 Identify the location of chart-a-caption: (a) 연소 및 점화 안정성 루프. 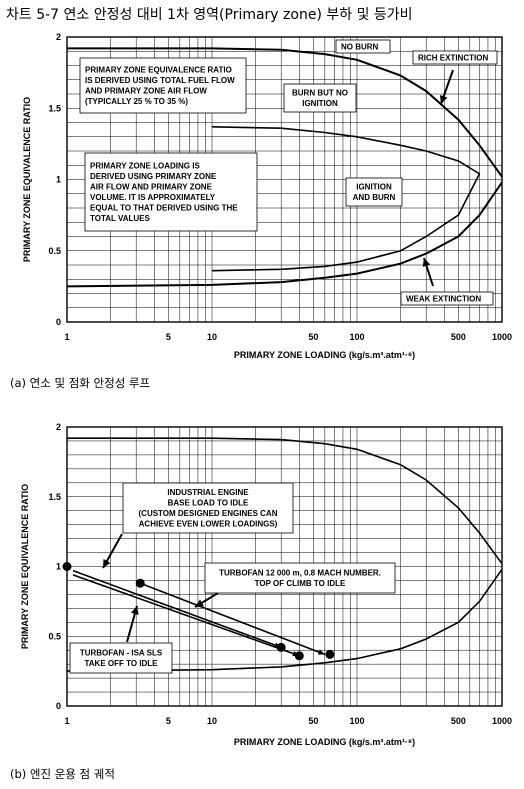
(80, 383).